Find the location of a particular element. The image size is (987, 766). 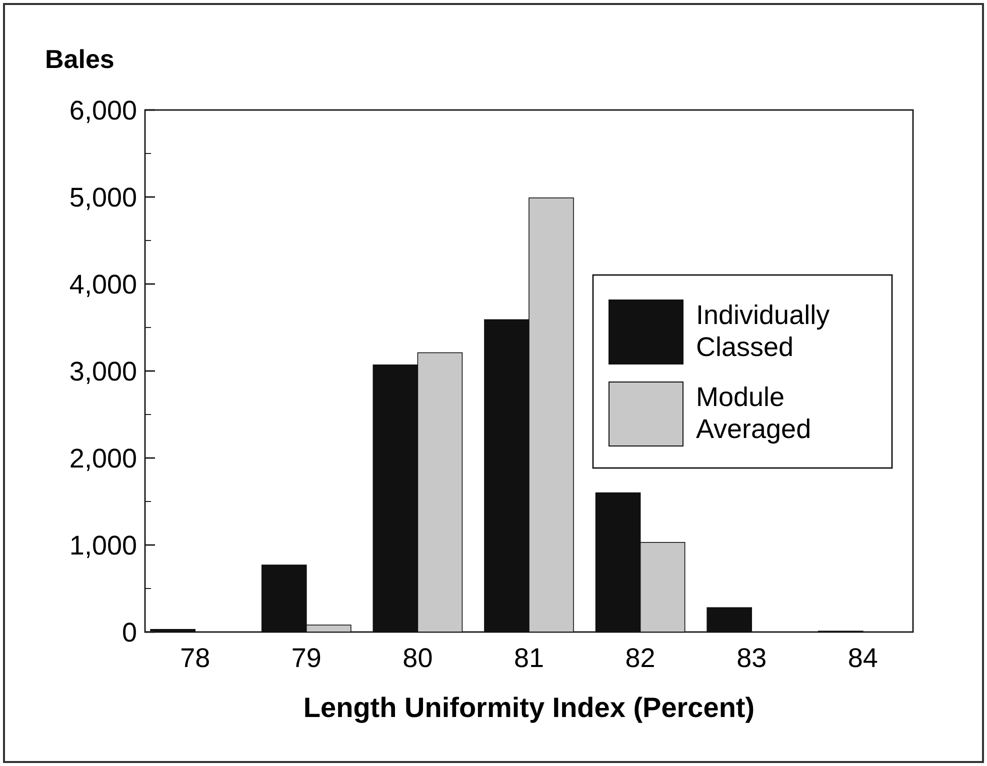

x-tick-label: 82 is located at coordinates (640, 658).